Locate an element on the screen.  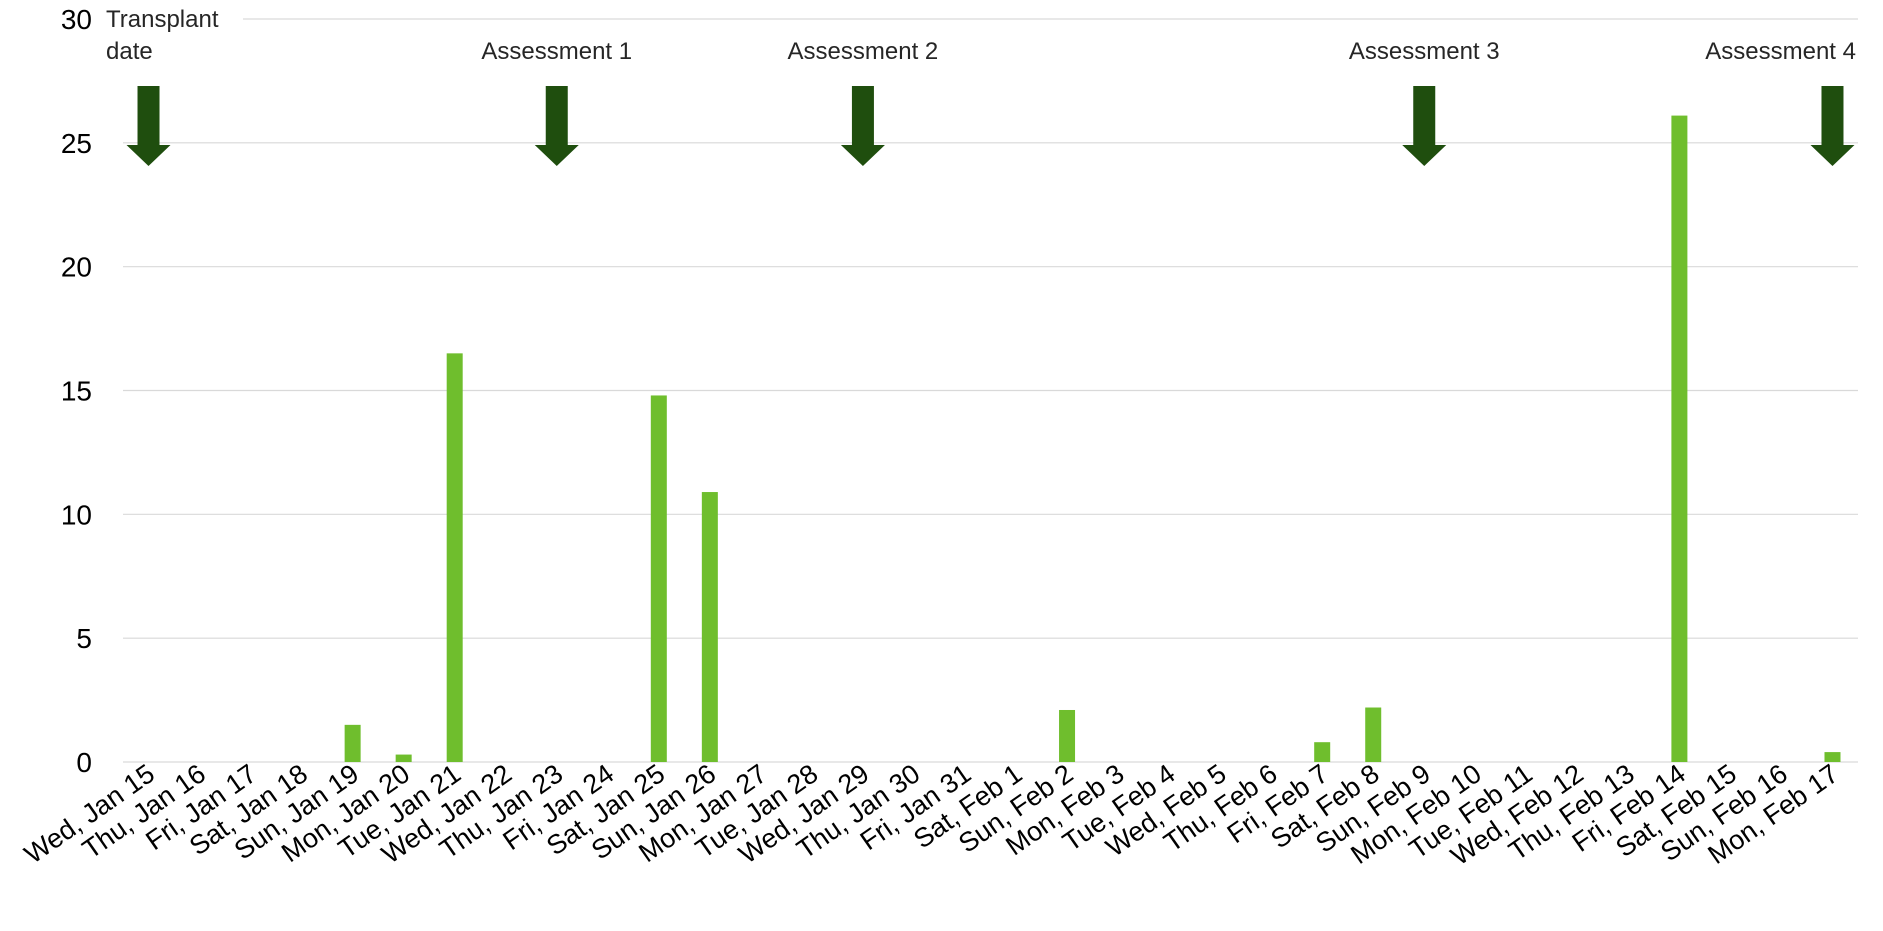
annotation-label: Assessment 4 is located at coordinates (1780, 51).